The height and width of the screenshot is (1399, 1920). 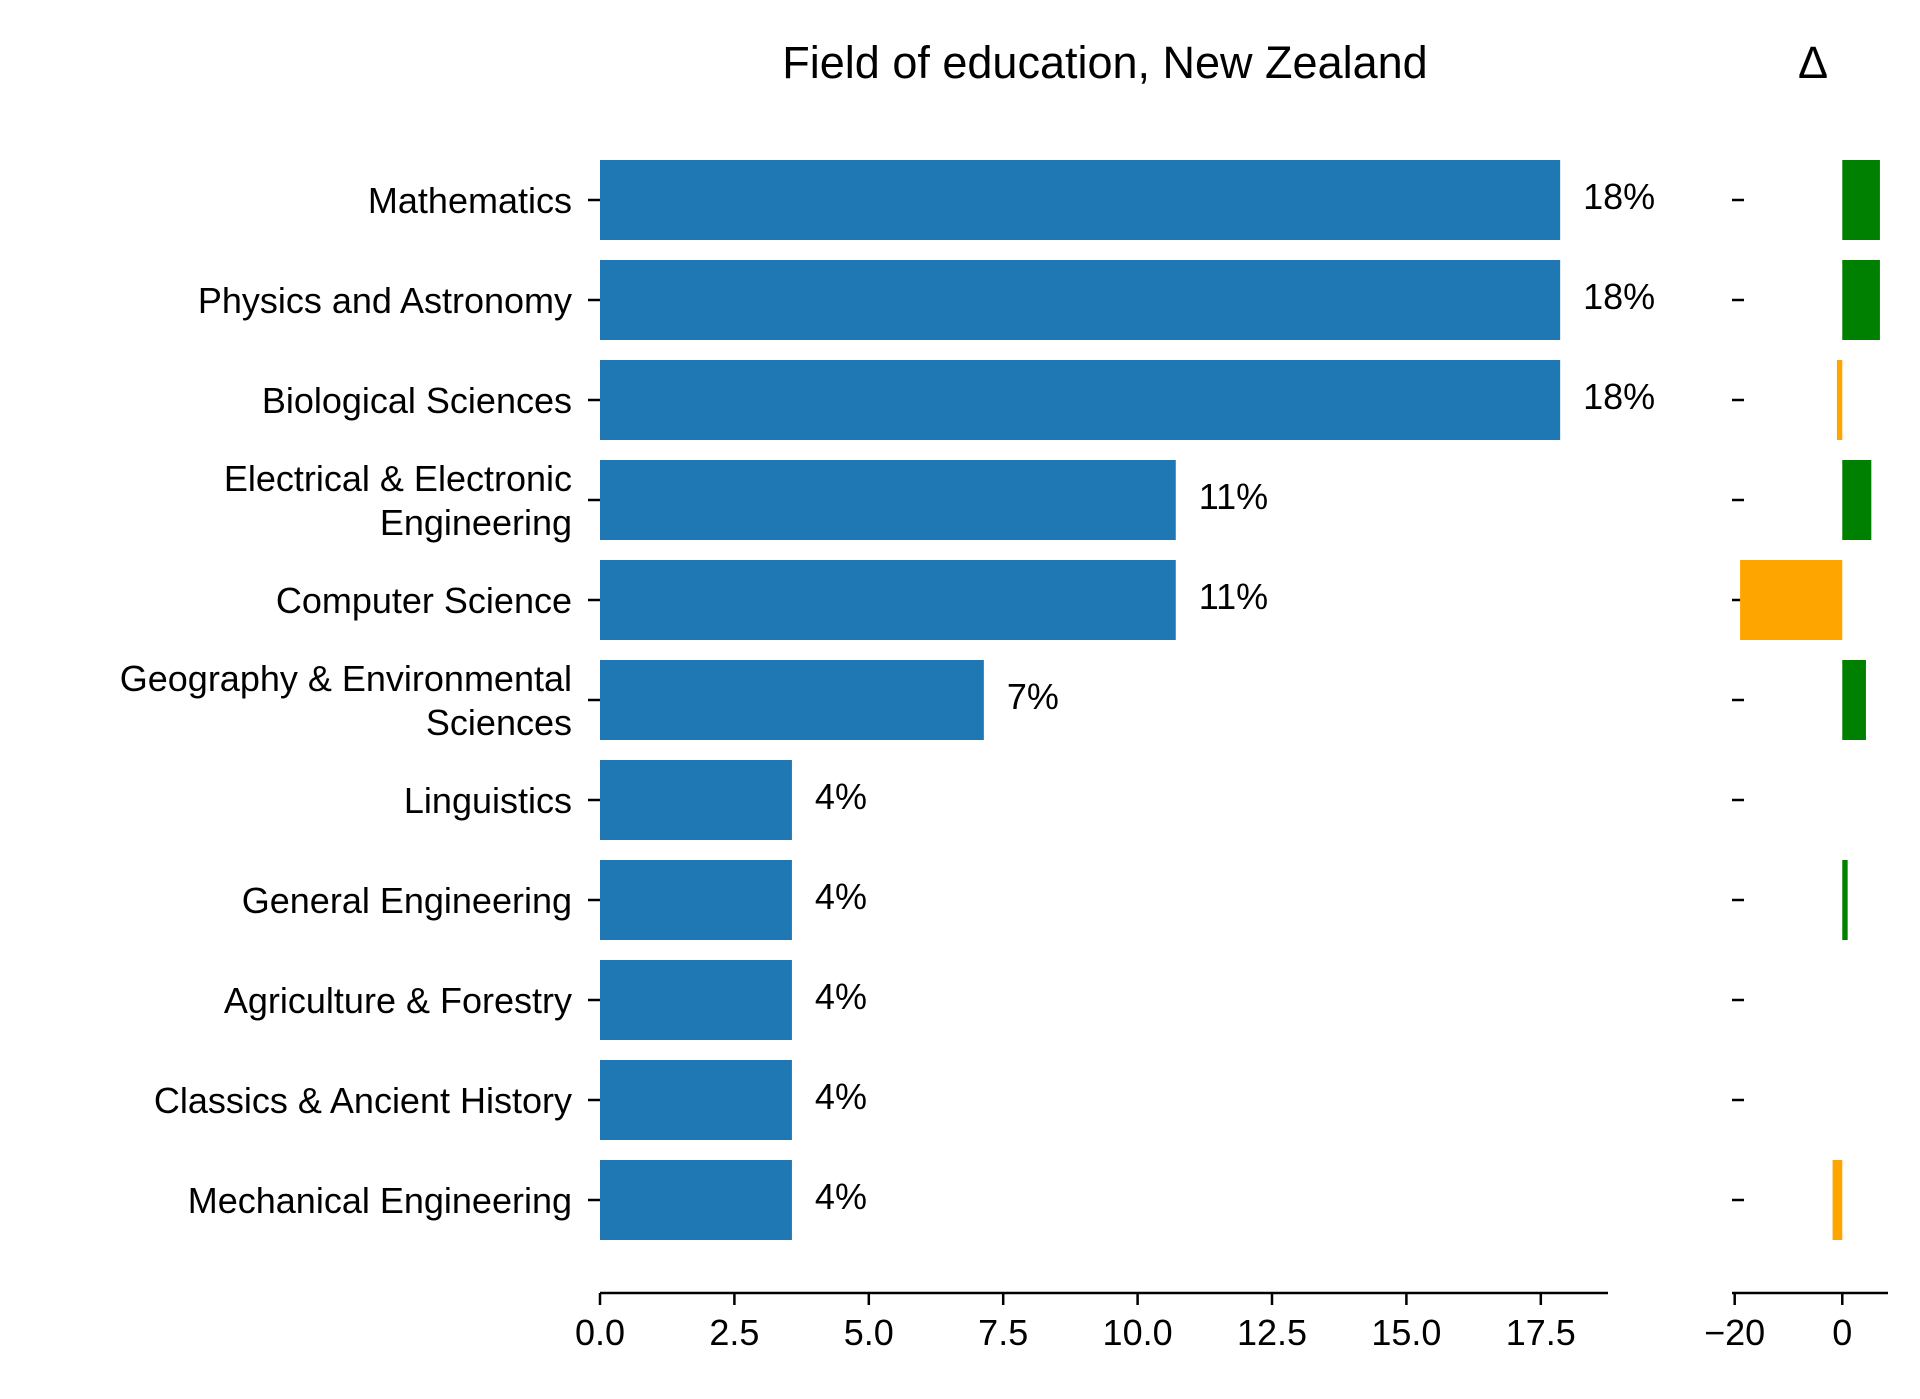 I want to click on x-tick-label-5: 10.0, so click(x=1138, y=1332).